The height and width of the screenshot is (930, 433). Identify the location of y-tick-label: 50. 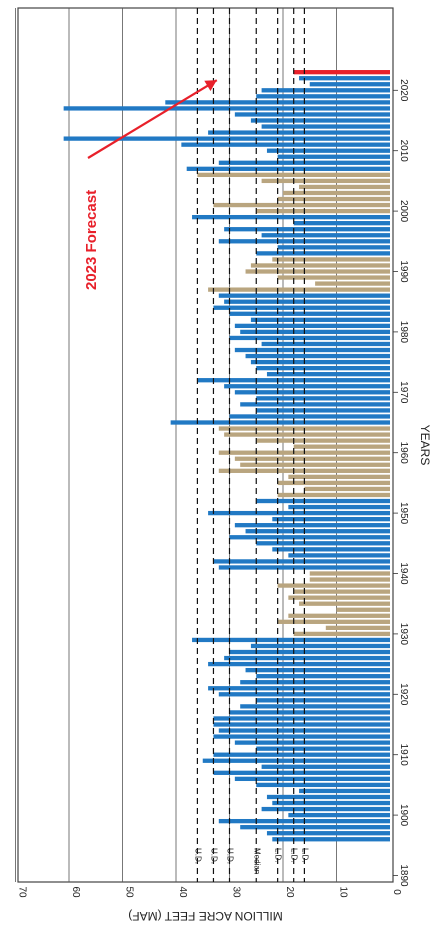
(129, 892).